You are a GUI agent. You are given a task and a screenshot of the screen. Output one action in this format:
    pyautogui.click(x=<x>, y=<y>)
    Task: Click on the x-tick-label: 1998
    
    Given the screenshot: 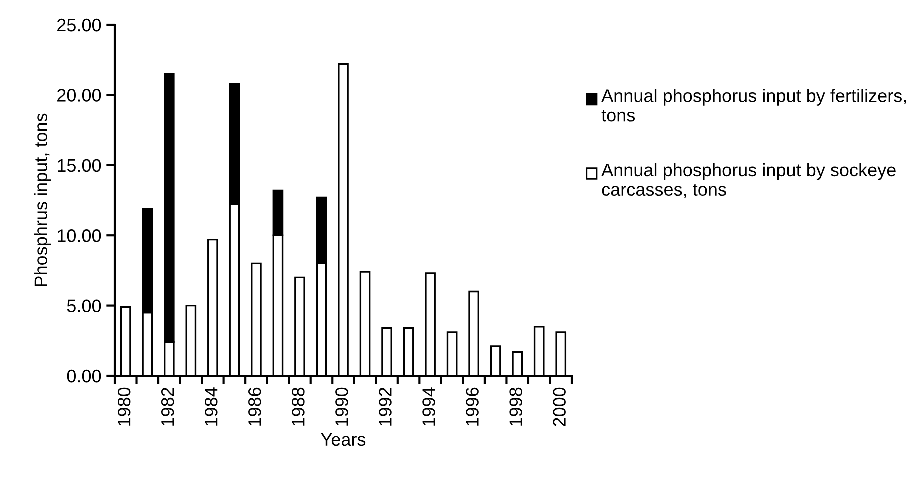 What is the action you would take?
    pyautogui.click(x=516, y=407)
    